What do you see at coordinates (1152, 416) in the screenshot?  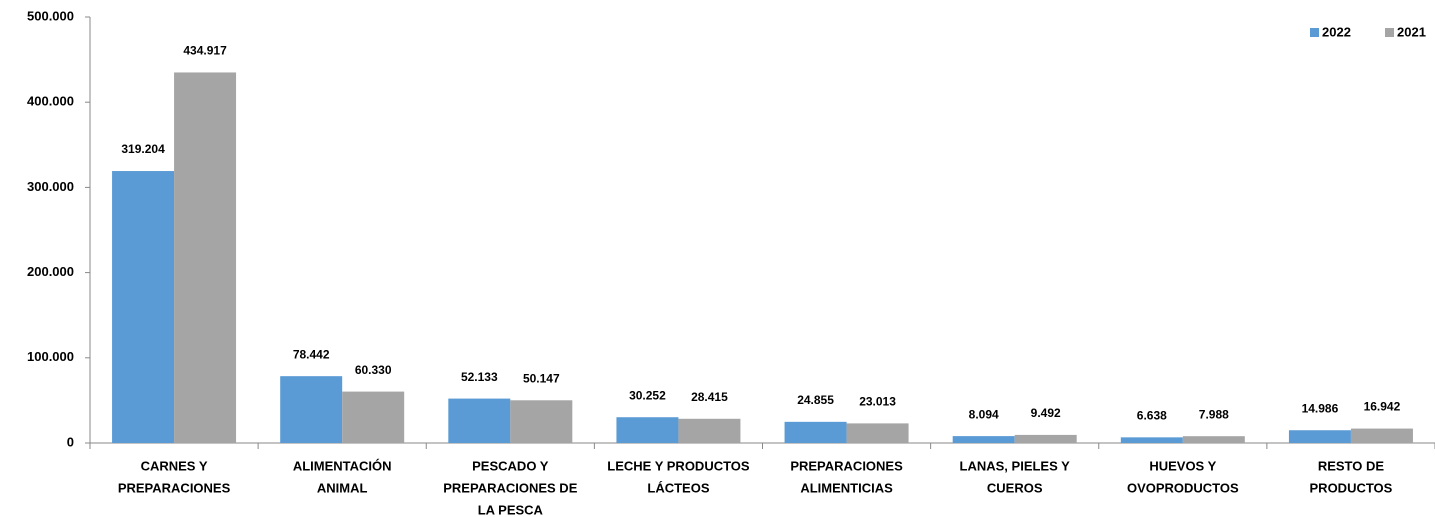 I see `value-label: 6.638` at bounding box center [1152, 416].